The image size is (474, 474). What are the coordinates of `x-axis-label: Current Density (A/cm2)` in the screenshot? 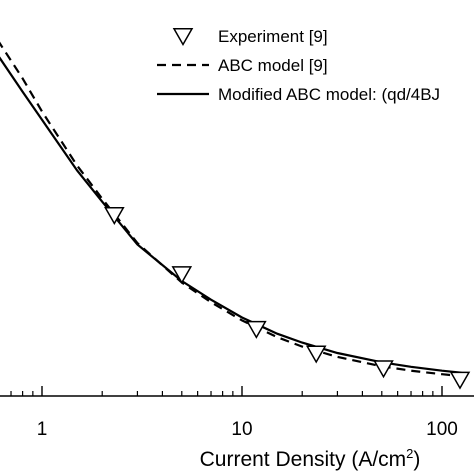 It's located at (310, 458).